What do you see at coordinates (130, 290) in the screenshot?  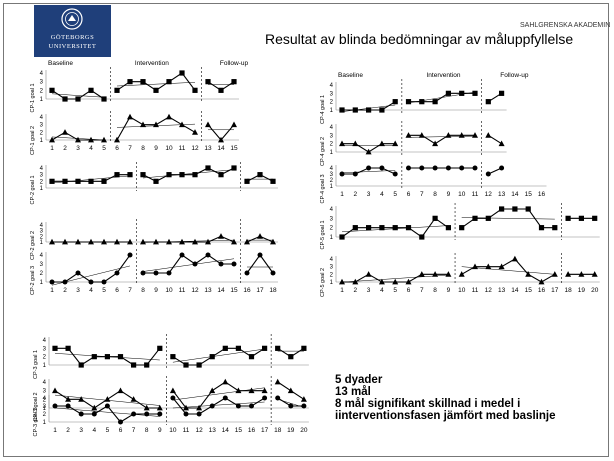 I see `x-tick-label: 7` at bounding box center [130, 290].